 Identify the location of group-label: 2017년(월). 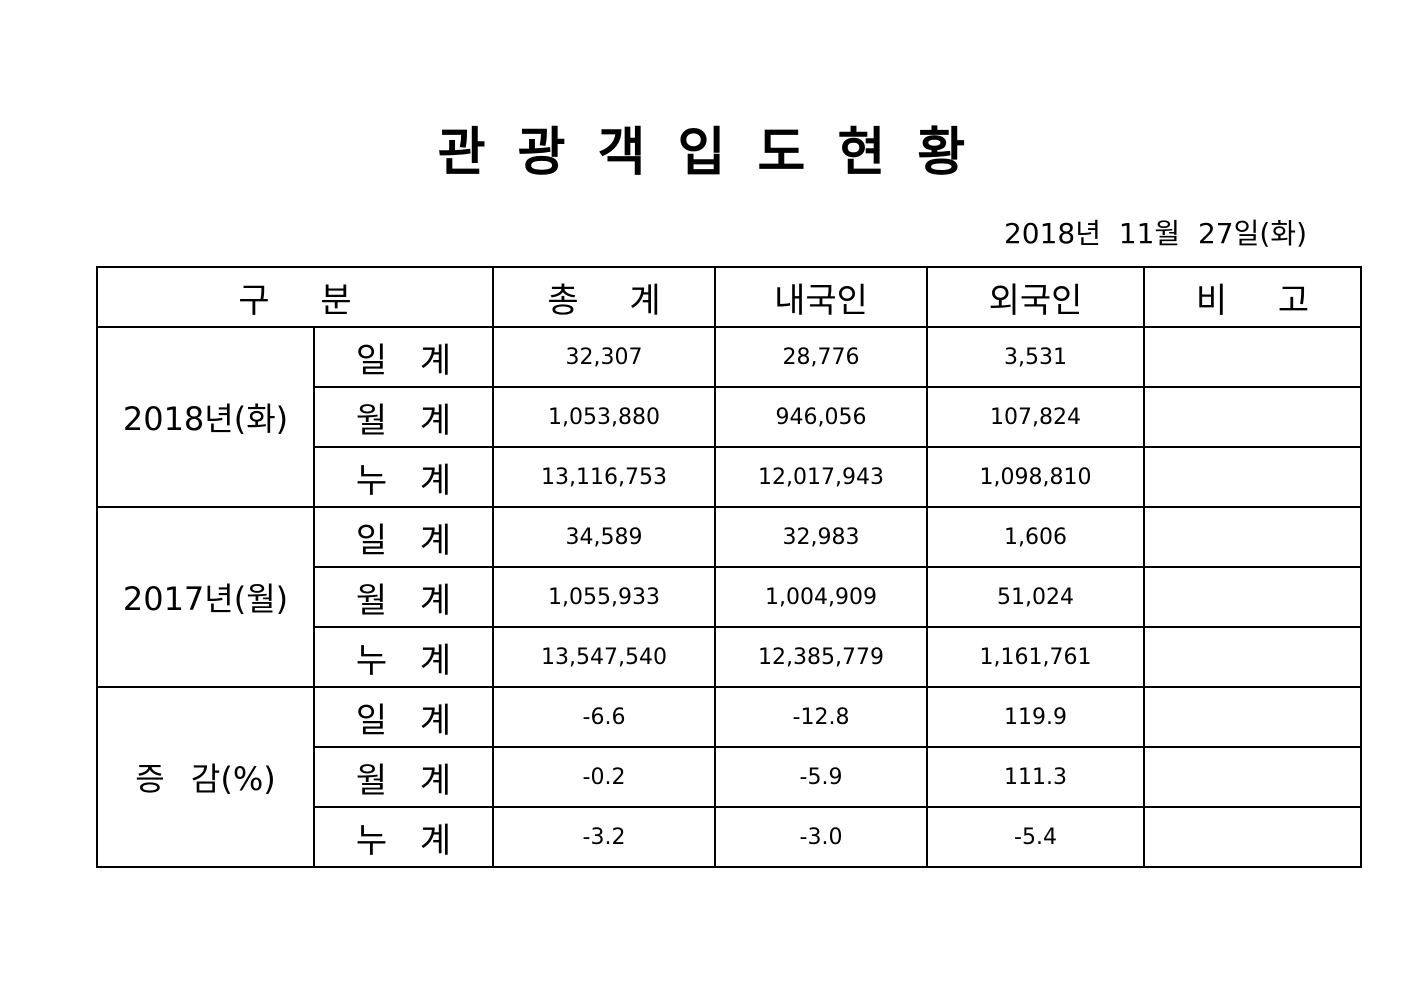
(205, 597).